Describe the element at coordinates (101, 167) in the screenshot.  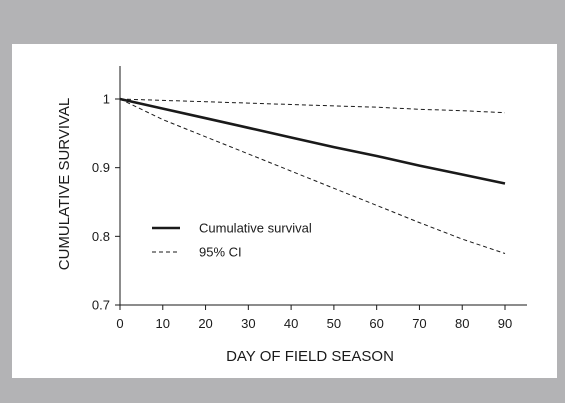
I see `y-tick-label: 0.9` at that location.